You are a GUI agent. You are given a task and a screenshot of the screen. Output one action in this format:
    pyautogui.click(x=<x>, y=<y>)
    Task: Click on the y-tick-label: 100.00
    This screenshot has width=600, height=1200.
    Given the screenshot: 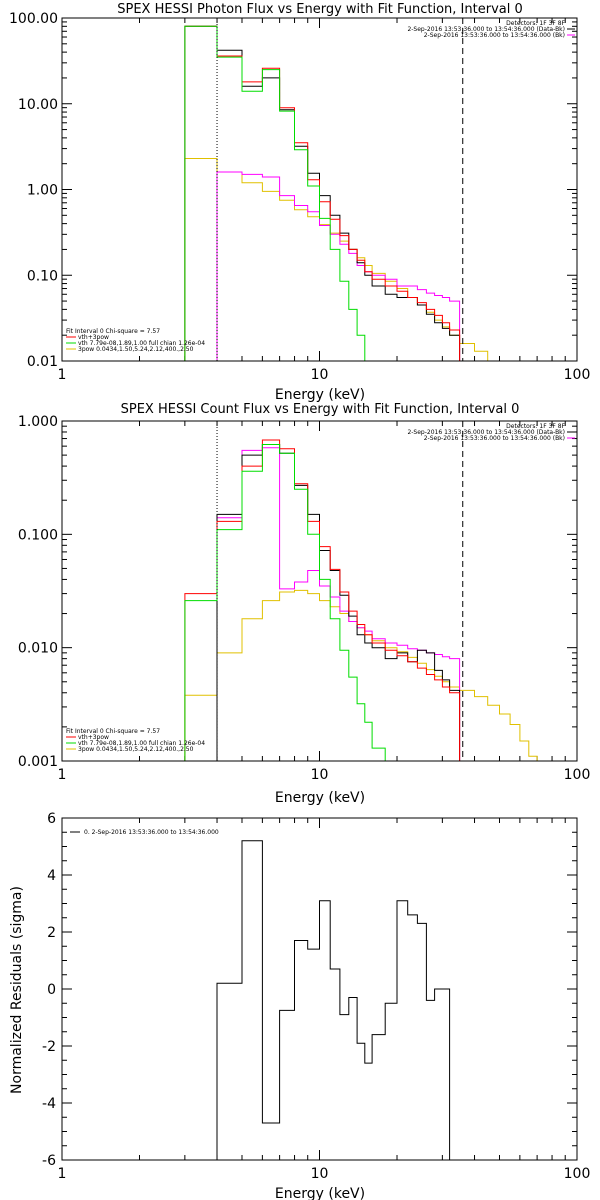 What is the action you would take?
    pyautogui.click(x=33, y=19)
    